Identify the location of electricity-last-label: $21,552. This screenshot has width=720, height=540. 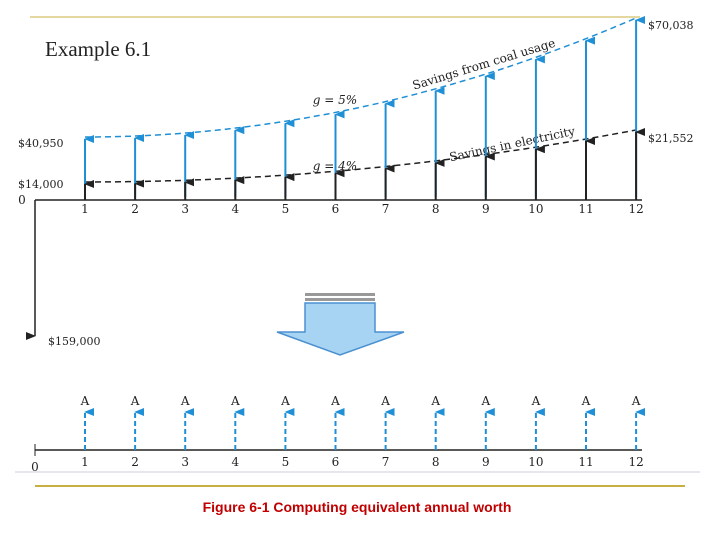
(671, 138).